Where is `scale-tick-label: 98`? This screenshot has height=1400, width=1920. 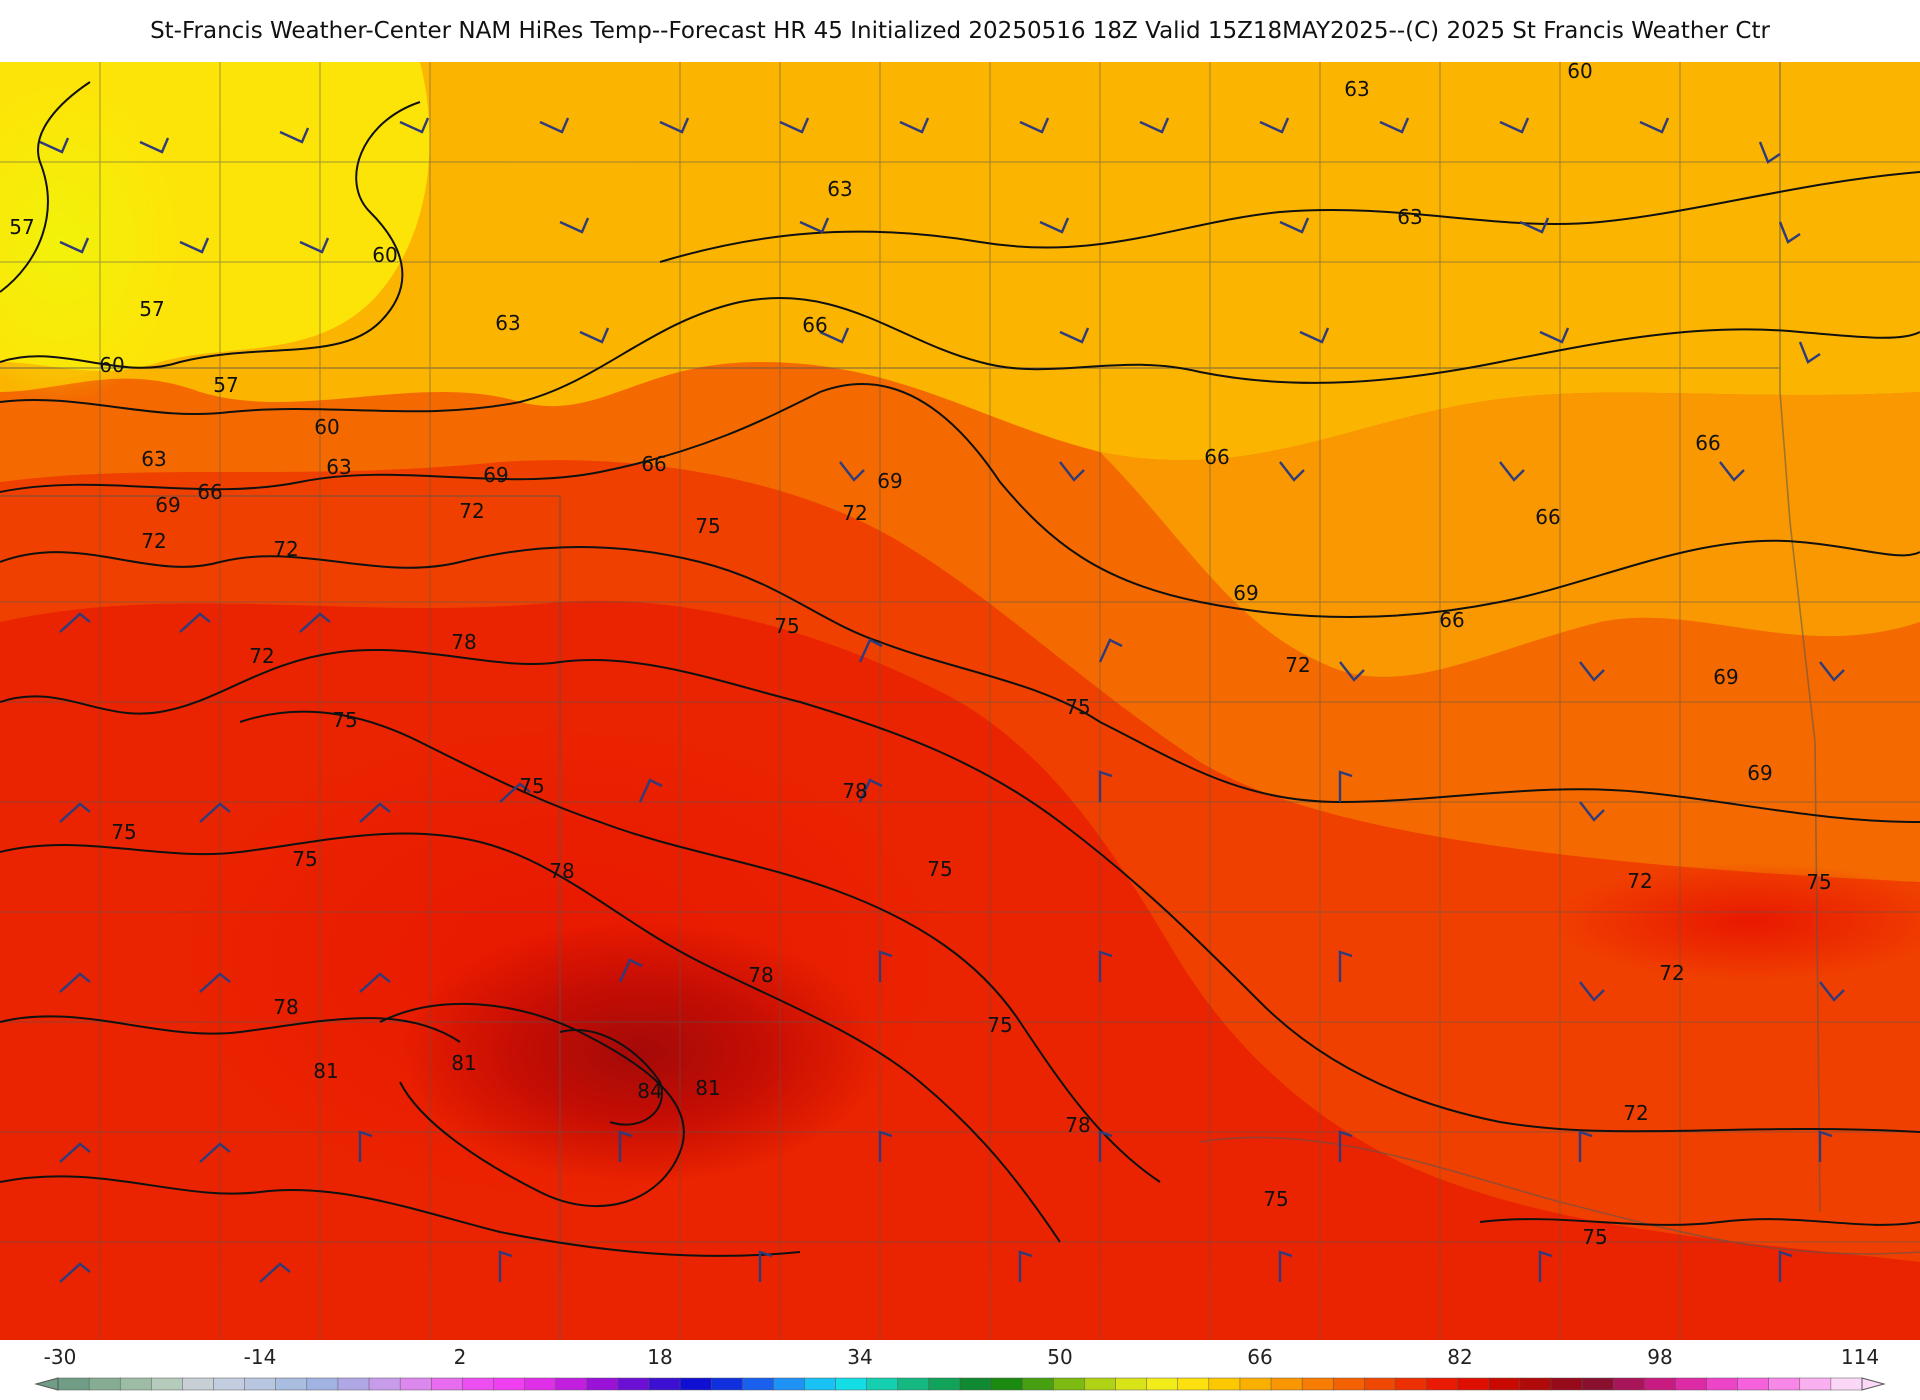
scale-tick-label: 98 is located at coordinates (1659, 1357).